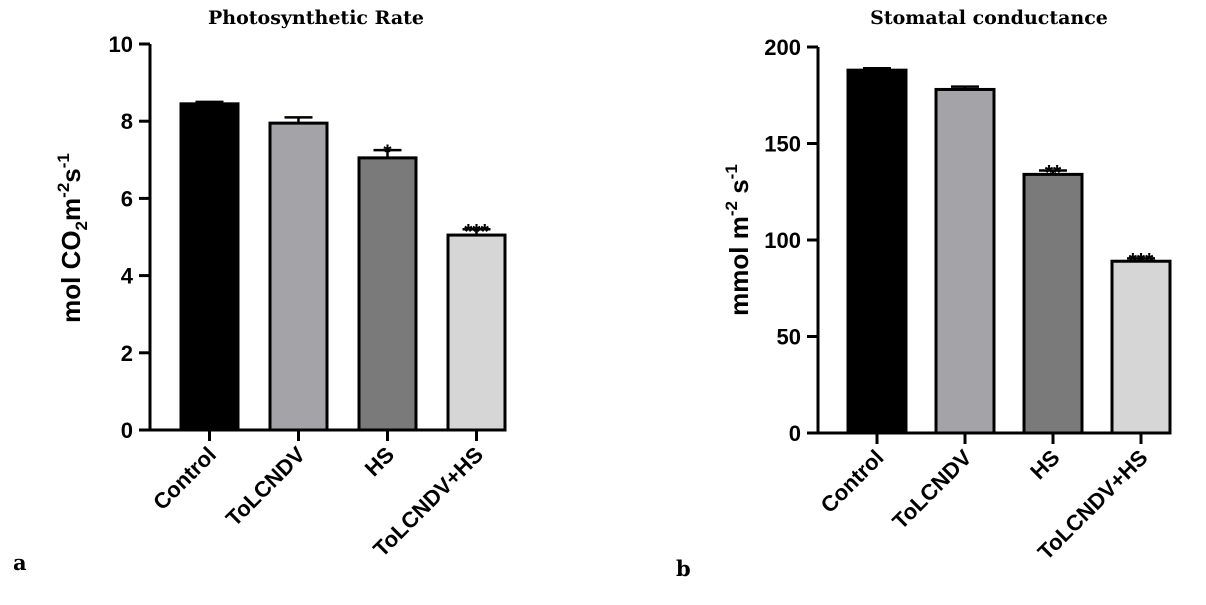 This screenshot has width=1206, height=605. Describe the element at coordinates (316, 18) in the screenshot. I see `chart-title: Photosynthetic Rate` at that location.